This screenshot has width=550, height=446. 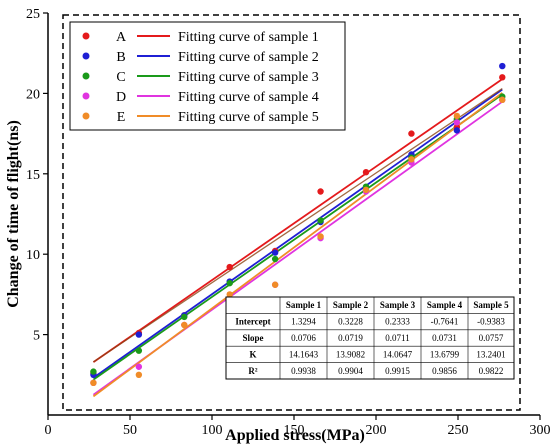 What do you see at coordinates (350, 371) in the screenshot?
I see `table-cell: 0.9904` at bounding box center [350, 371].